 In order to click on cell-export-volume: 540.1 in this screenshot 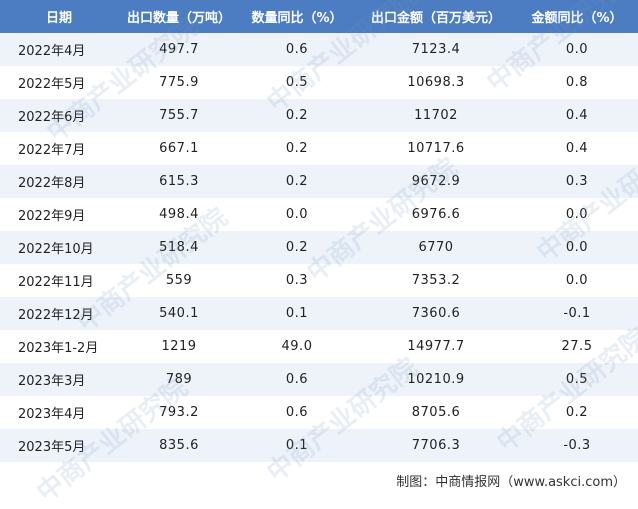, I will do `click(179, 313)`.